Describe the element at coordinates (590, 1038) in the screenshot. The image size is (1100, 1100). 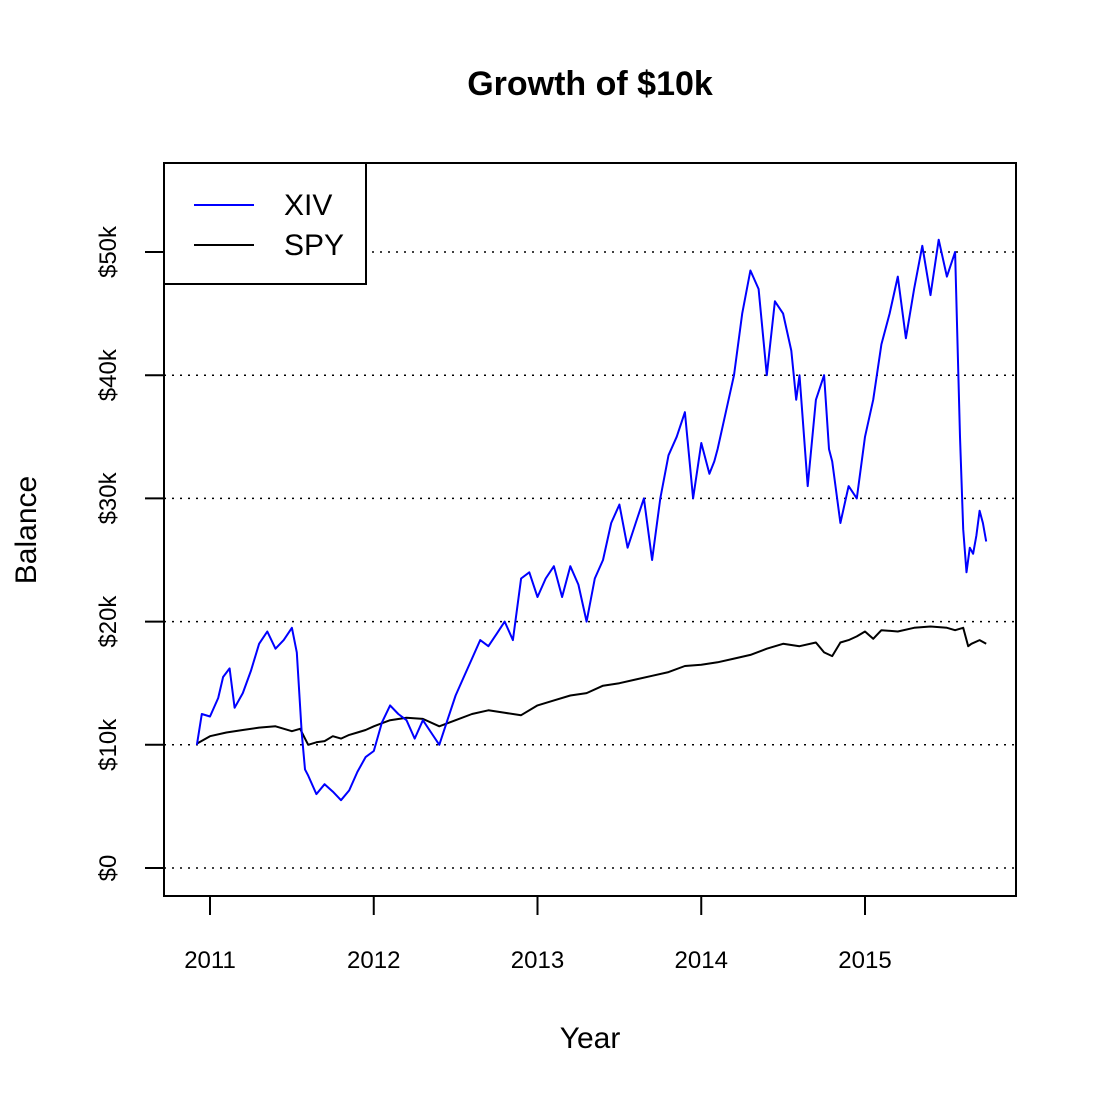
I see `x-axis-label: Year` at that location.